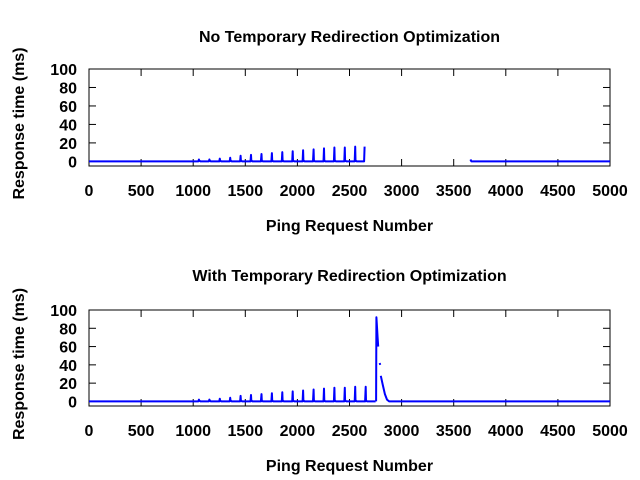 This screenshot has width=640, height=480. Describe the element at coordinates (349, 37) in the screenshot. I see `chart-title: No Temporary Redirection Optimization` at that location.